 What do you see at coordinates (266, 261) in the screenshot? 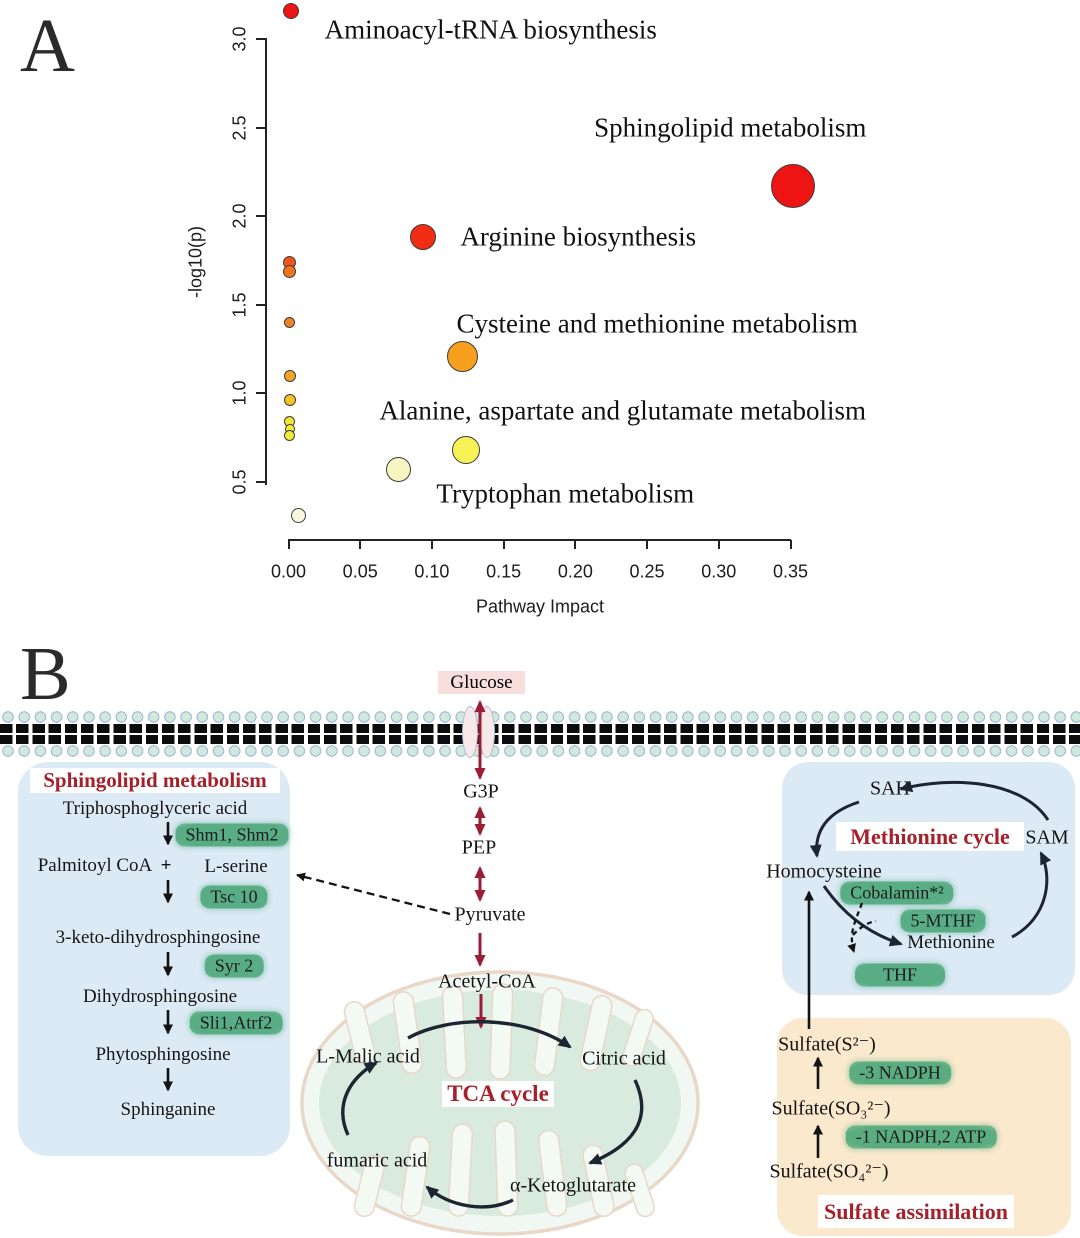
I see `y-axis-line` at bounding box center [266, 261].